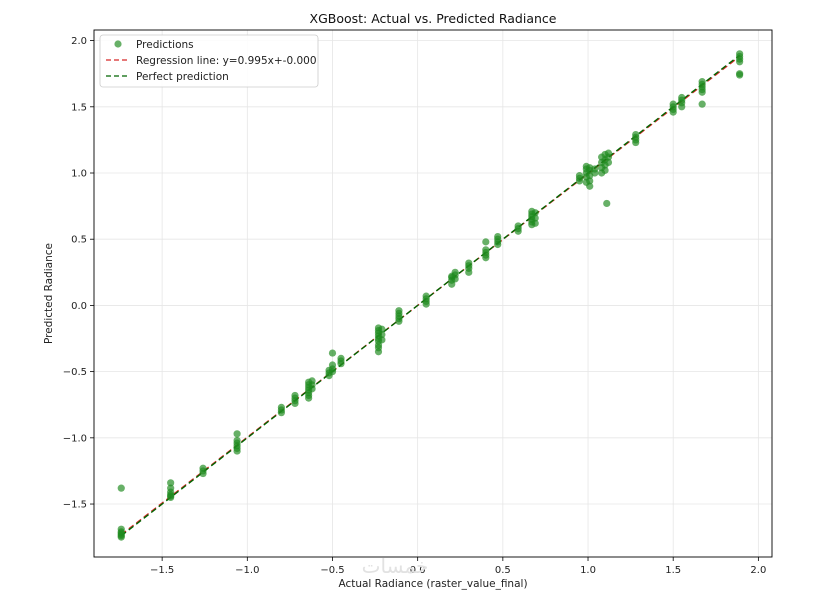 The width and height of the screenshot is (817, 593). I want to click on y-tick-label: 1.5, so click(79, 107).